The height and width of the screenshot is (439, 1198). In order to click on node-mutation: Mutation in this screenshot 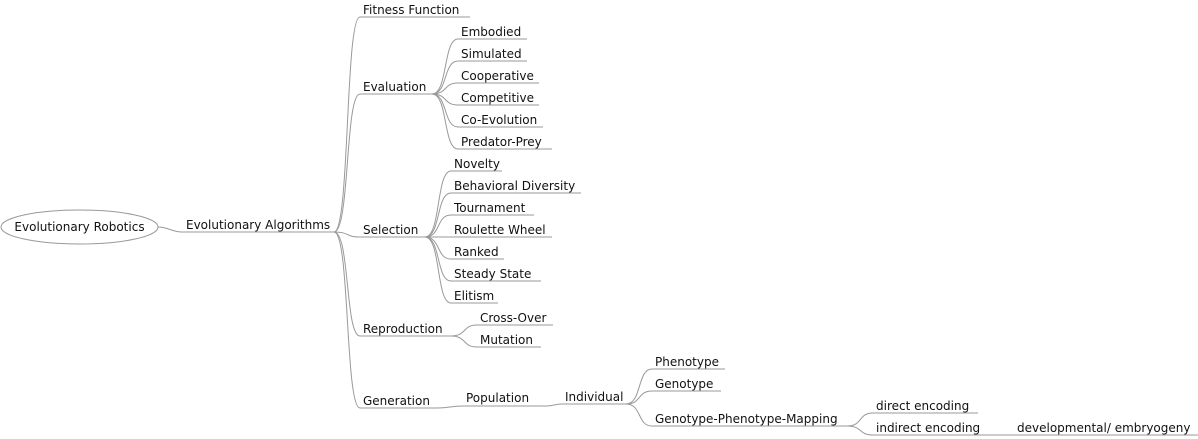, I will do `click(507, 340)`.